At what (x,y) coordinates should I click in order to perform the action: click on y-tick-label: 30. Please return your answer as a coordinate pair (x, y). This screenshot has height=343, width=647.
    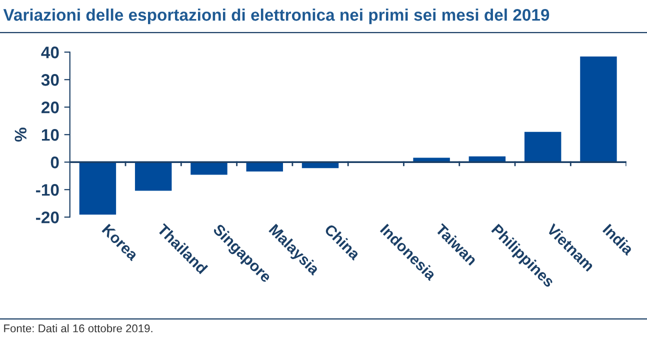
    Looking at the image, I should click on (50, 80).